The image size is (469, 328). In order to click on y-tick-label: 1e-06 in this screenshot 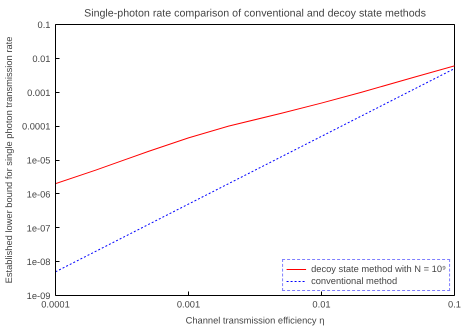, I will do `click(38, 194)`.